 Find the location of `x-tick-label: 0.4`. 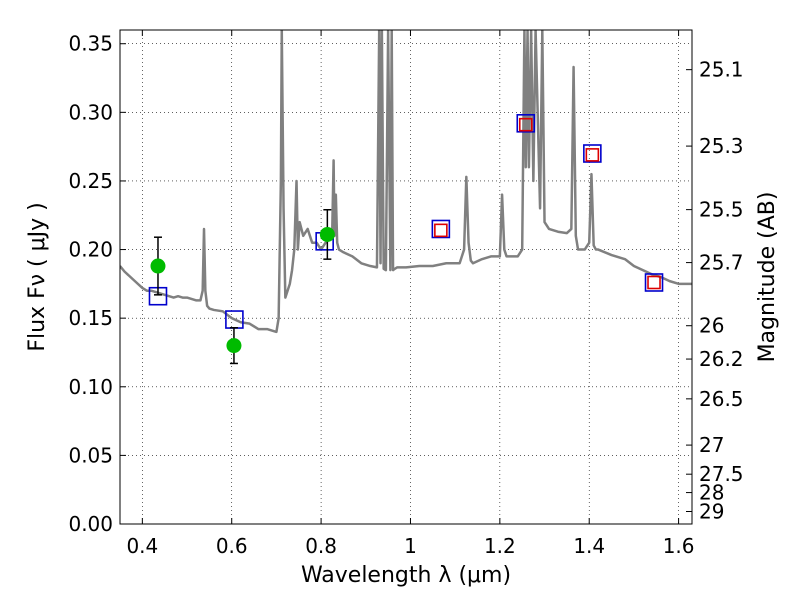

x-tick-label: 0.4 is located at coordinates (142, 546).